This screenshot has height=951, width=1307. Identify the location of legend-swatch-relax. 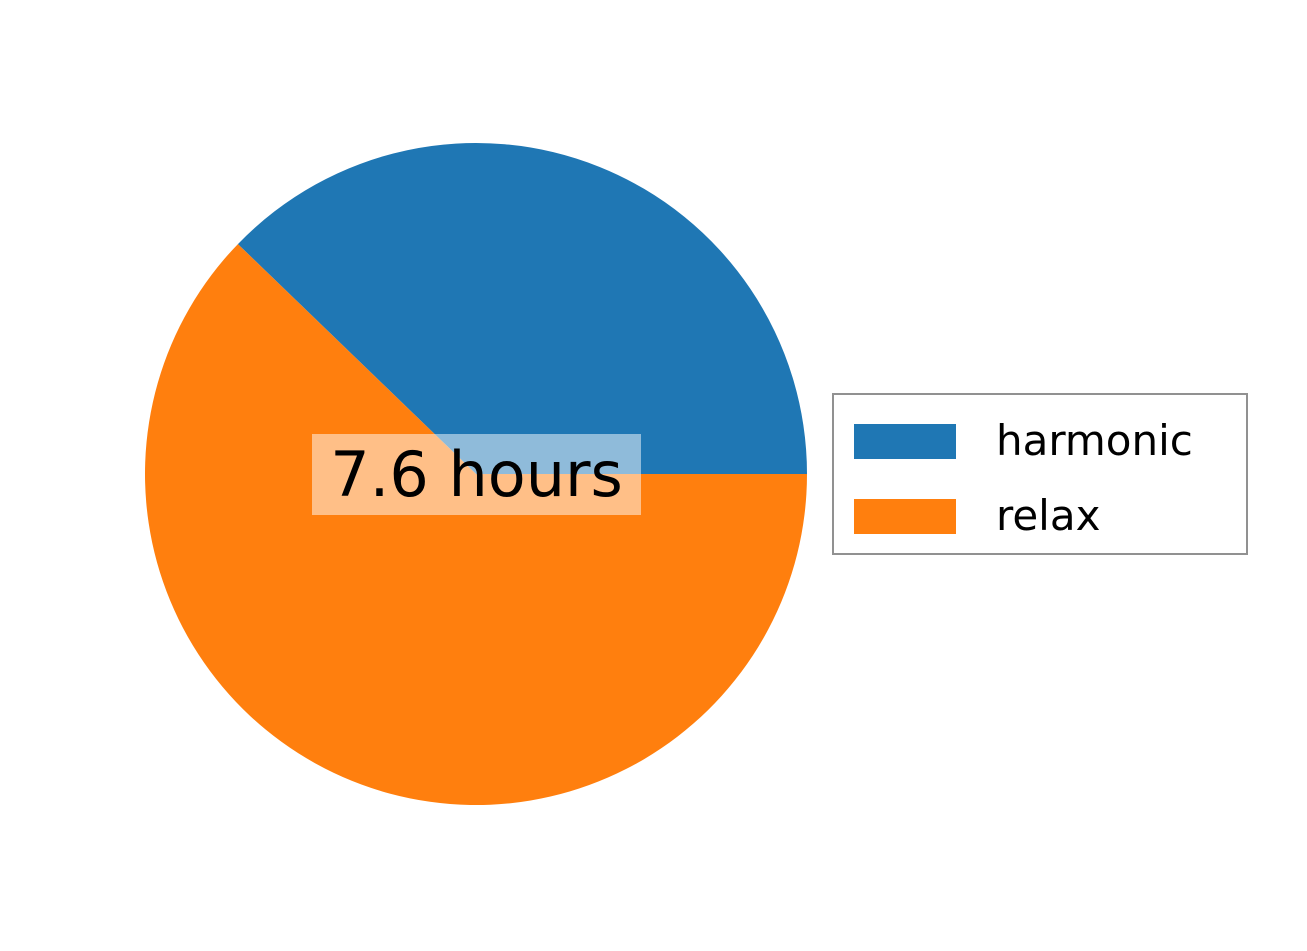
(905, 516).